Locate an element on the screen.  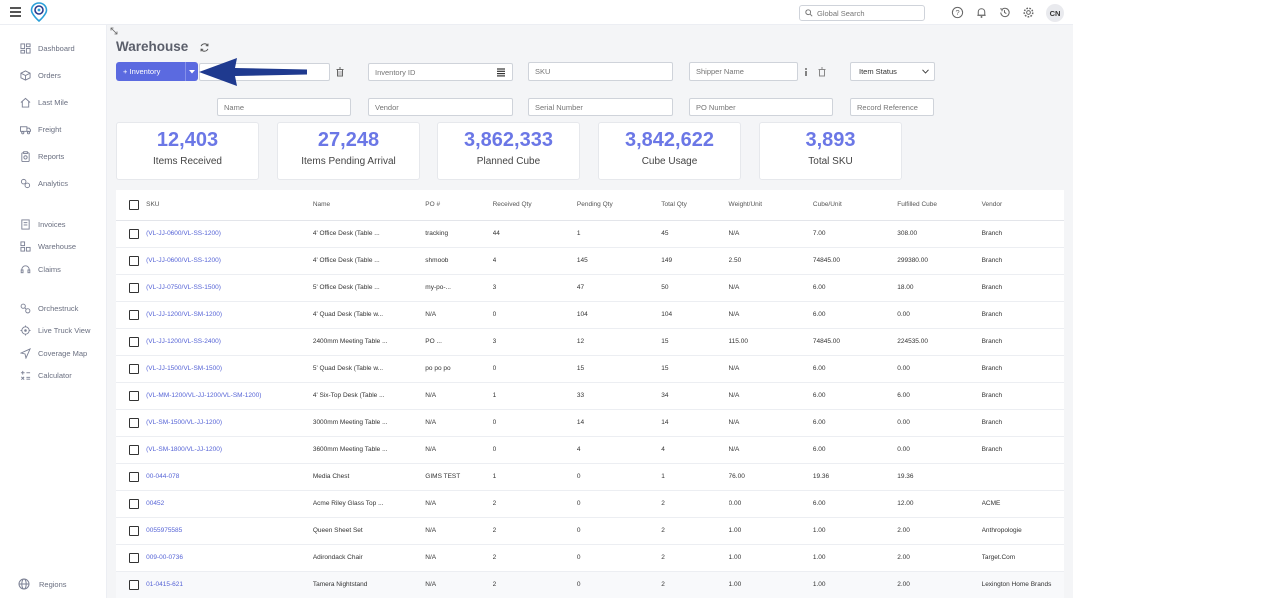
app-logo-icon is located at coordinates (39, 12).